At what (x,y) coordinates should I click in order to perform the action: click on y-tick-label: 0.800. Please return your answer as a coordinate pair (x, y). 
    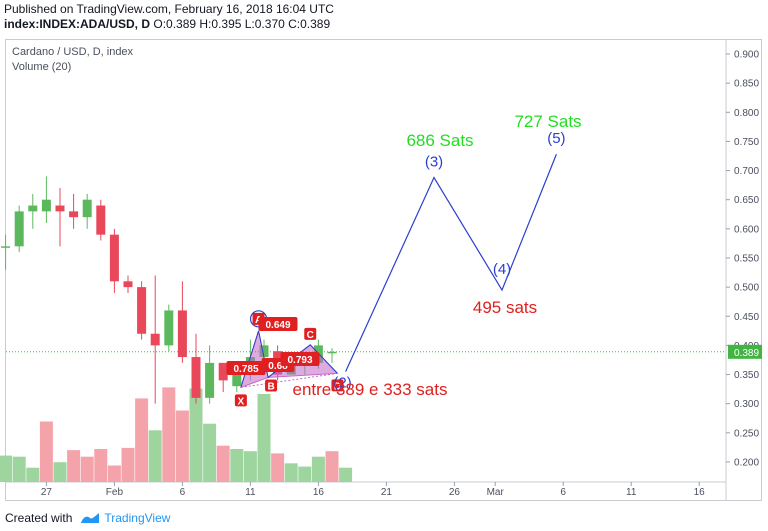
    Looking at the image, I should click on (746, 113).